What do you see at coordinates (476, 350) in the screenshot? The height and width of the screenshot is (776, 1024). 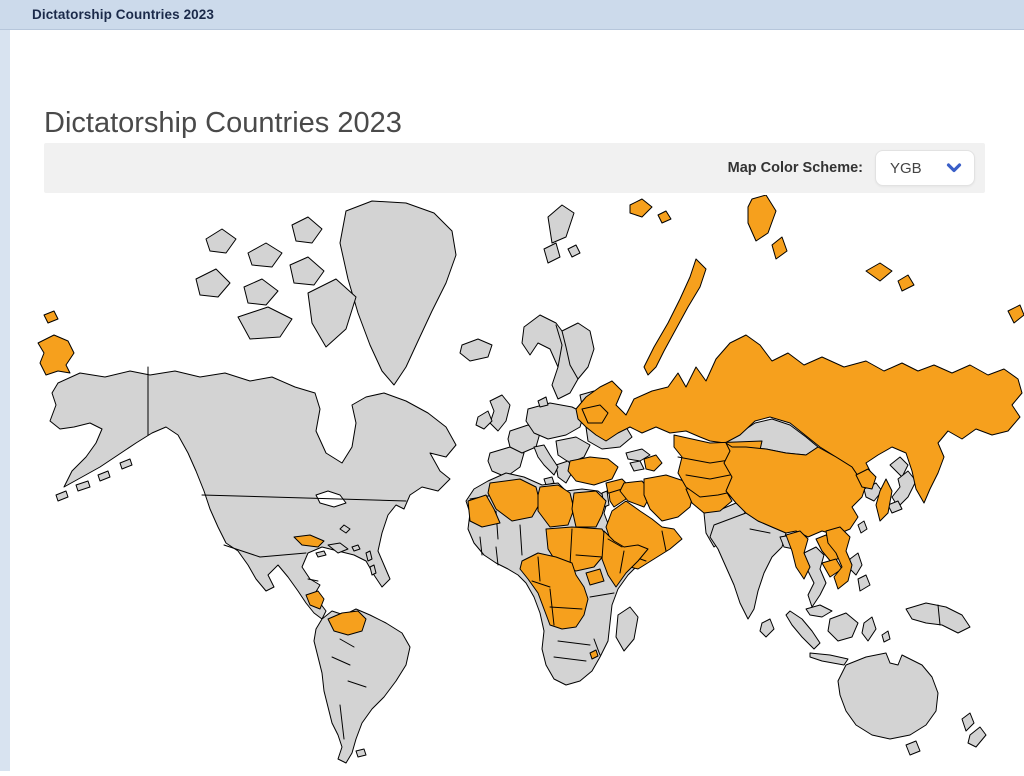 I see `map-country-iceland` at bounding box center [476, 350].